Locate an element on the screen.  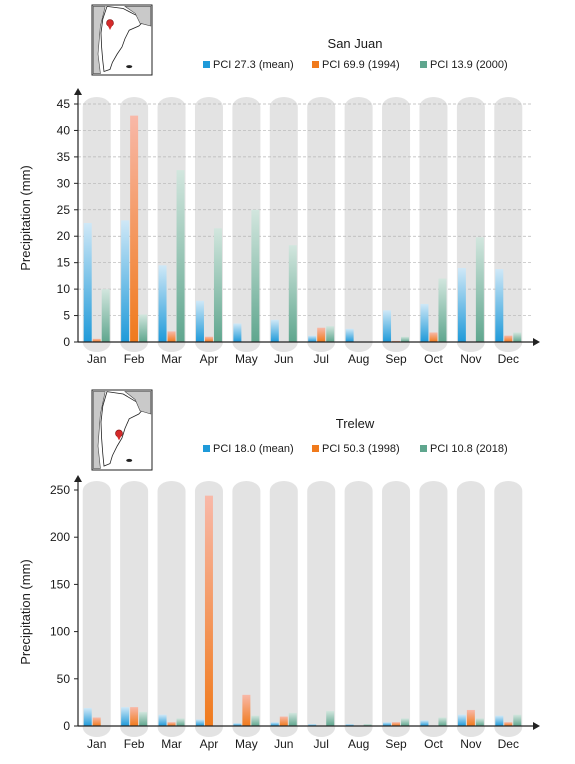
x-axis-arrow-icon is located at coordinates (536, 726).